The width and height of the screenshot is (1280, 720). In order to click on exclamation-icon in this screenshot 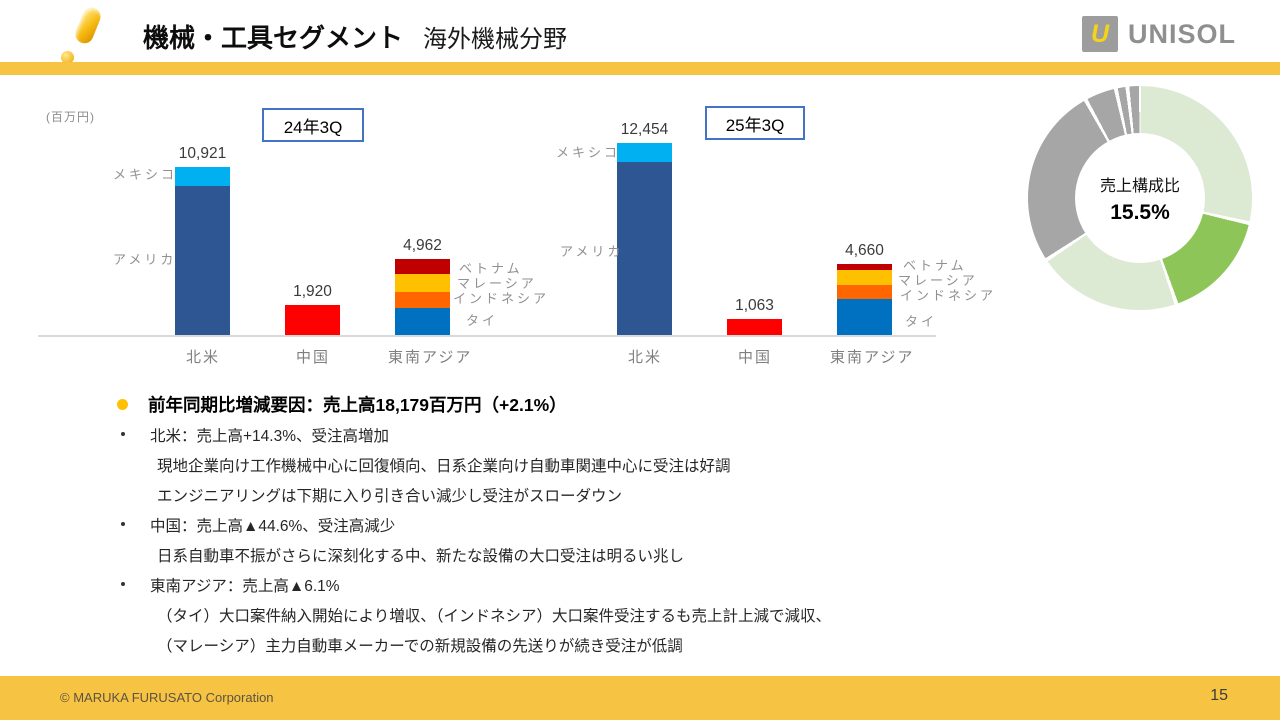, I will do `click(78, 35)`.